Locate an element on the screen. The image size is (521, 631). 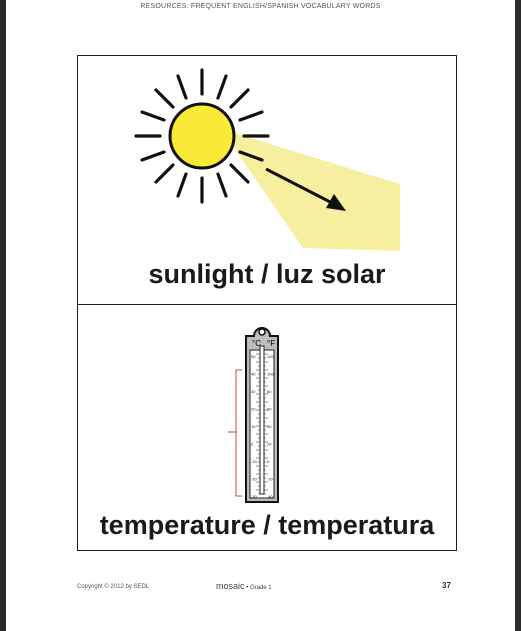
fahrenheit-tick-label: -40 is located at coordinates (270, 496).